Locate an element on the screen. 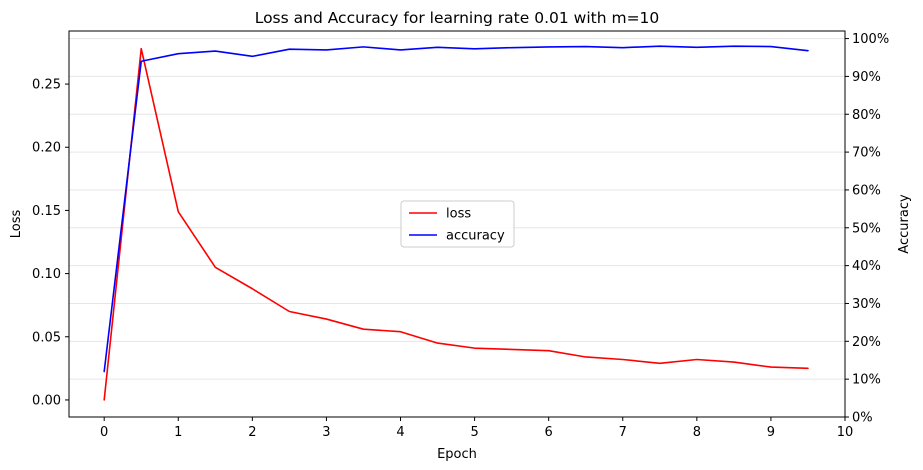 Image resolution: width=923 pixels, height=470 pixels. x-tick-label: 4 is located at coordinates (400, 432).